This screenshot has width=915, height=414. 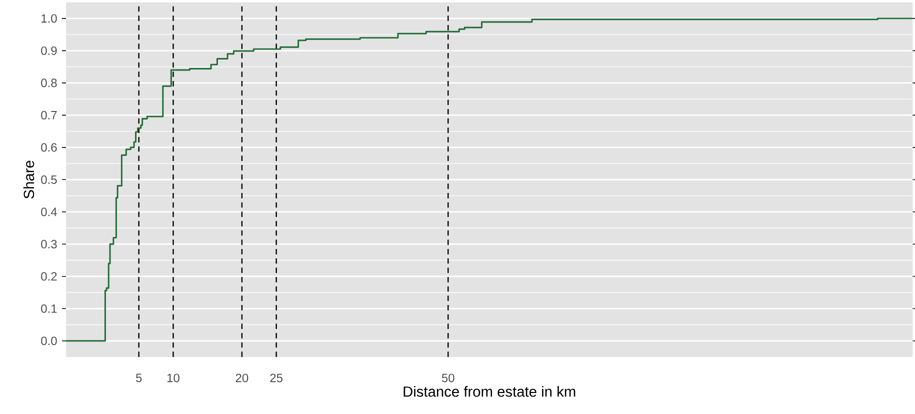 What do you see at coordinates (173, 378) in the screenshot?
I see `x-tick-label: 10` at bounding box center [173, 378].